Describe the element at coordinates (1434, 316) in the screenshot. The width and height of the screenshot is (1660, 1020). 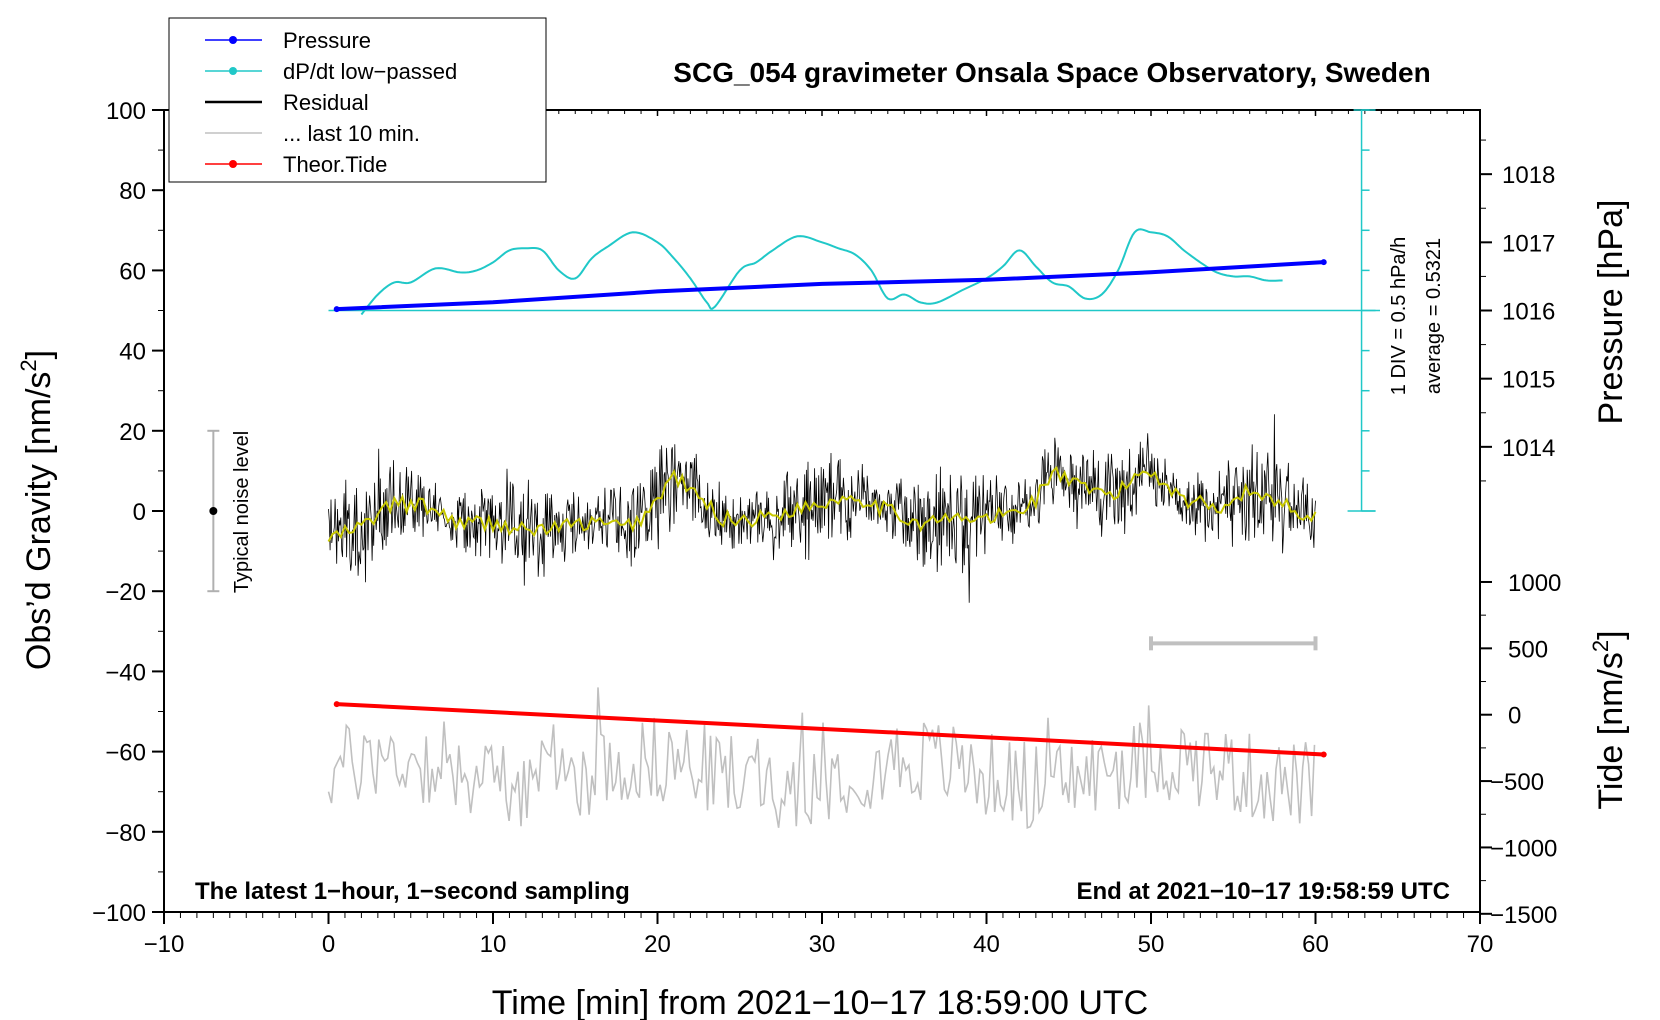
I see `dpdt-average-label: average = 0.5321` at that location.